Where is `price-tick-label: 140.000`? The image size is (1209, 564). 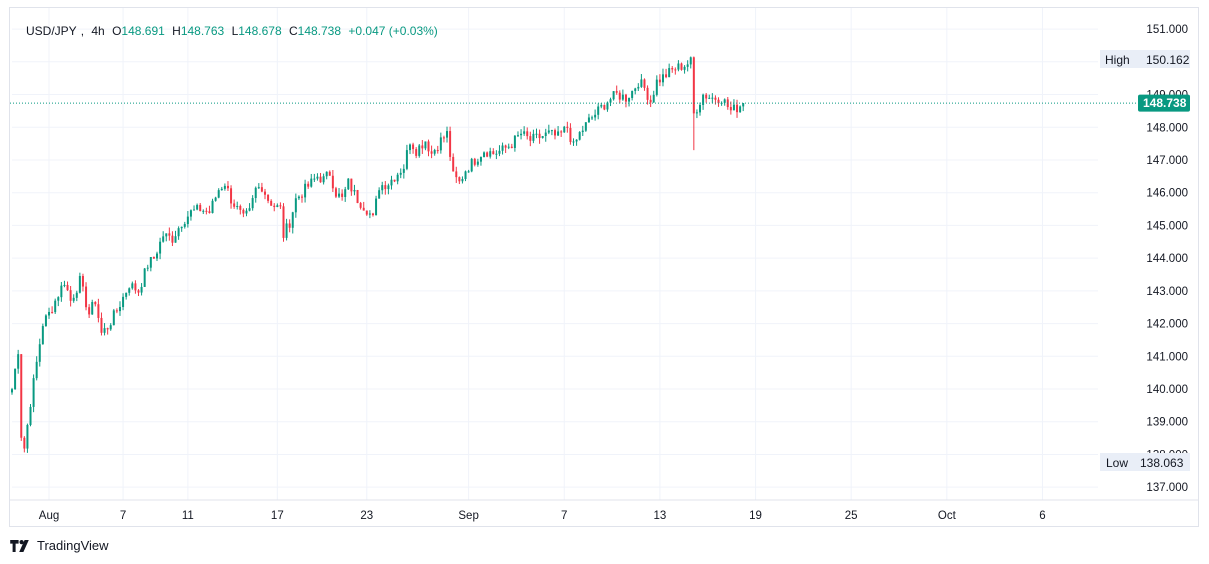
price-tick-label: 140.000 is located at coordinates (1167, 390).